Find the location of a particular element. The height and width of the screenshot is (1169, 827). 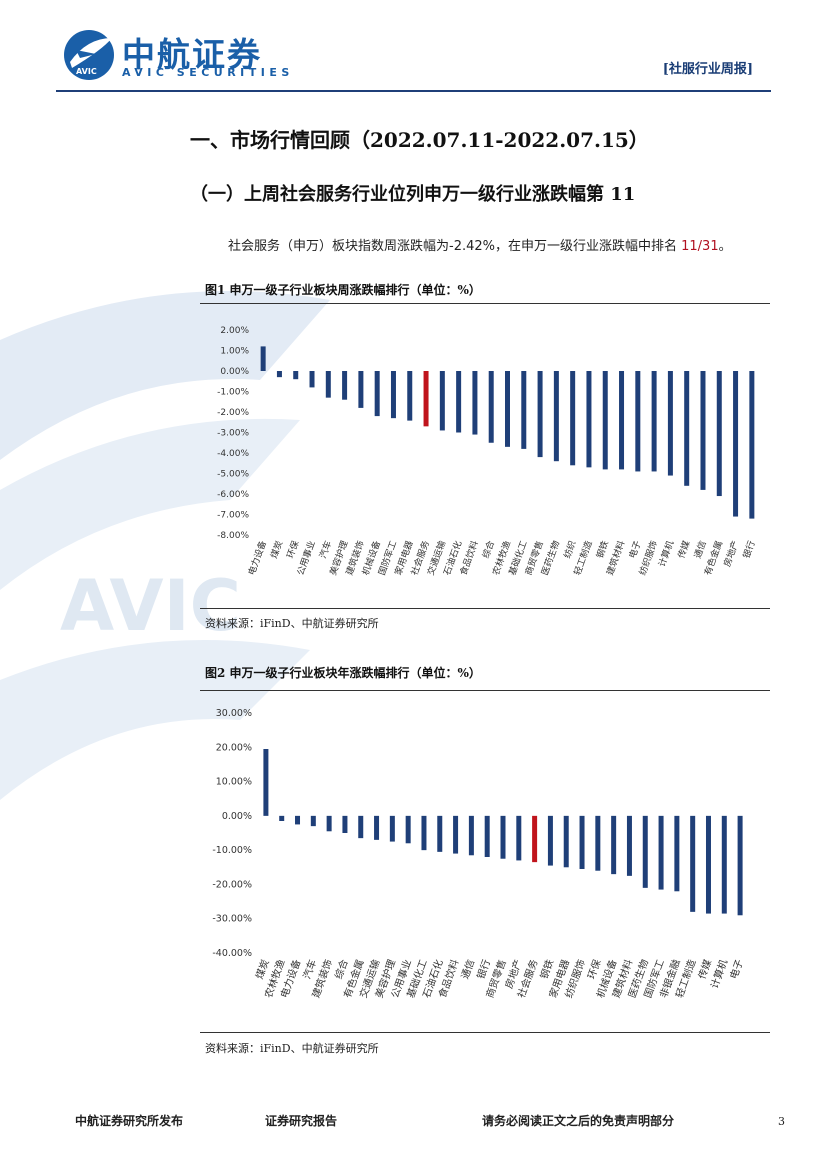

subsection-heading: （一）上周社会服务行业位列申万一级行业涨跌幅第 11 is located at coordinates (413, 194).